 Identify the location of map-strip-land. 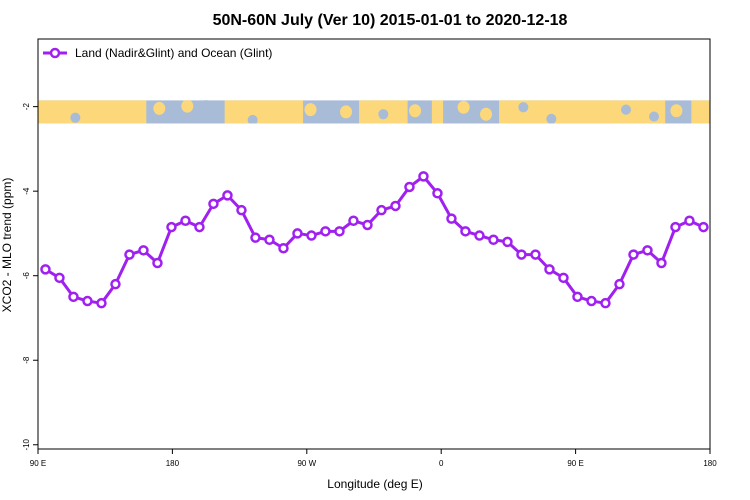
(374, 112).